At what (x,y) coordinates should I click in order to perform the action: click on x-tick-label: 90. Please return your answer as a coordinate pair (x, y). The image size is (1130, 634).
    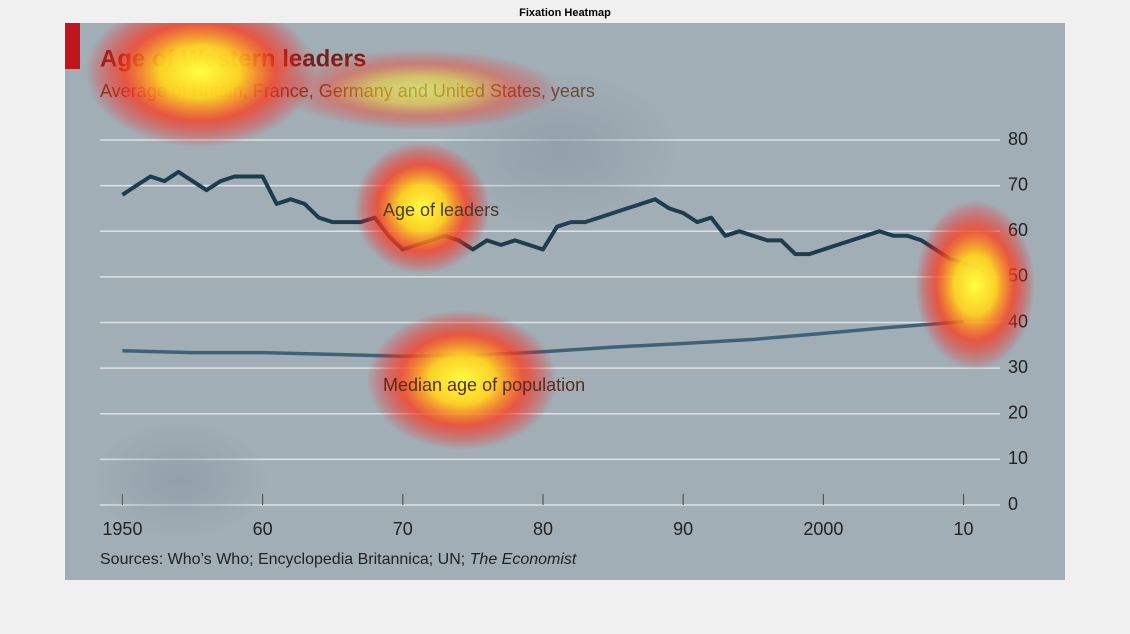
    Looking at the image, I should click on (683, 529).